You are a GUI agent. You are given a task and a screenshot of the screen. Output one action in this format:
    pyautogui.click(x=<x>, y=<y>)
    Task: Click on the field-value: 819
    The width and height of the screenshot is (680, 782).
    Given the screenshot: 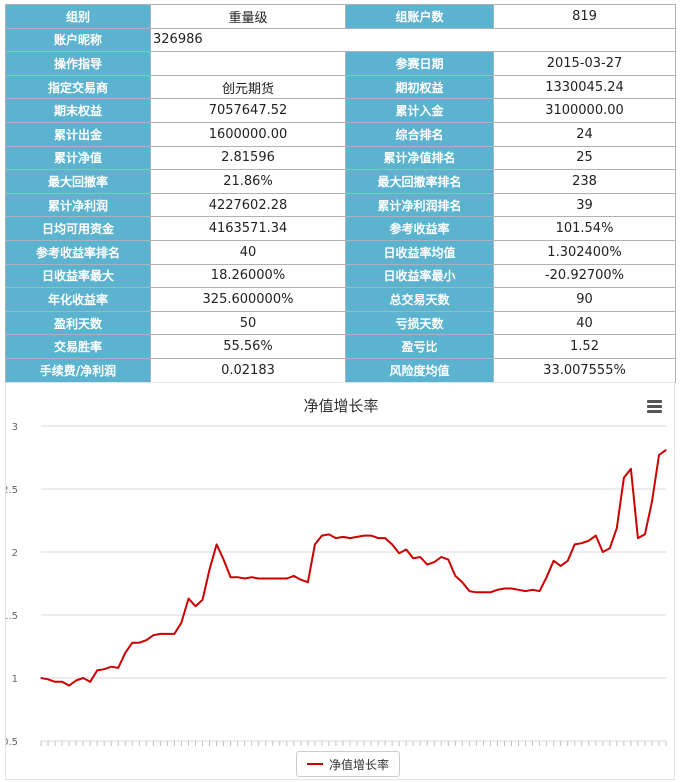 What is the action you would take?
    pyautogui.click(x=584, y=16)
    